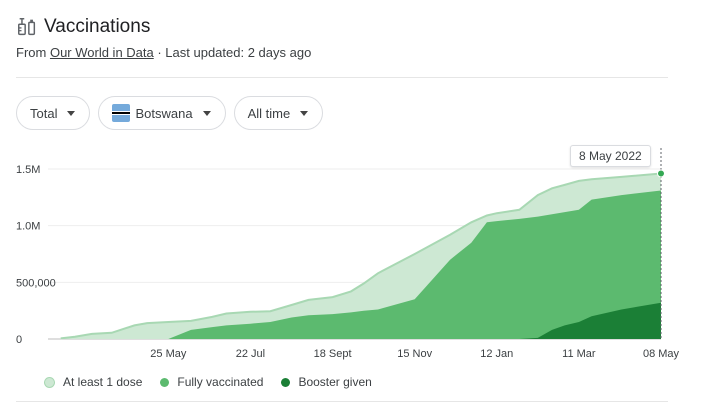 This screenshot has width=706, height=402. Describe the element at coordinates (342, 77) in the screenshot. I see `top-divider` at that location.